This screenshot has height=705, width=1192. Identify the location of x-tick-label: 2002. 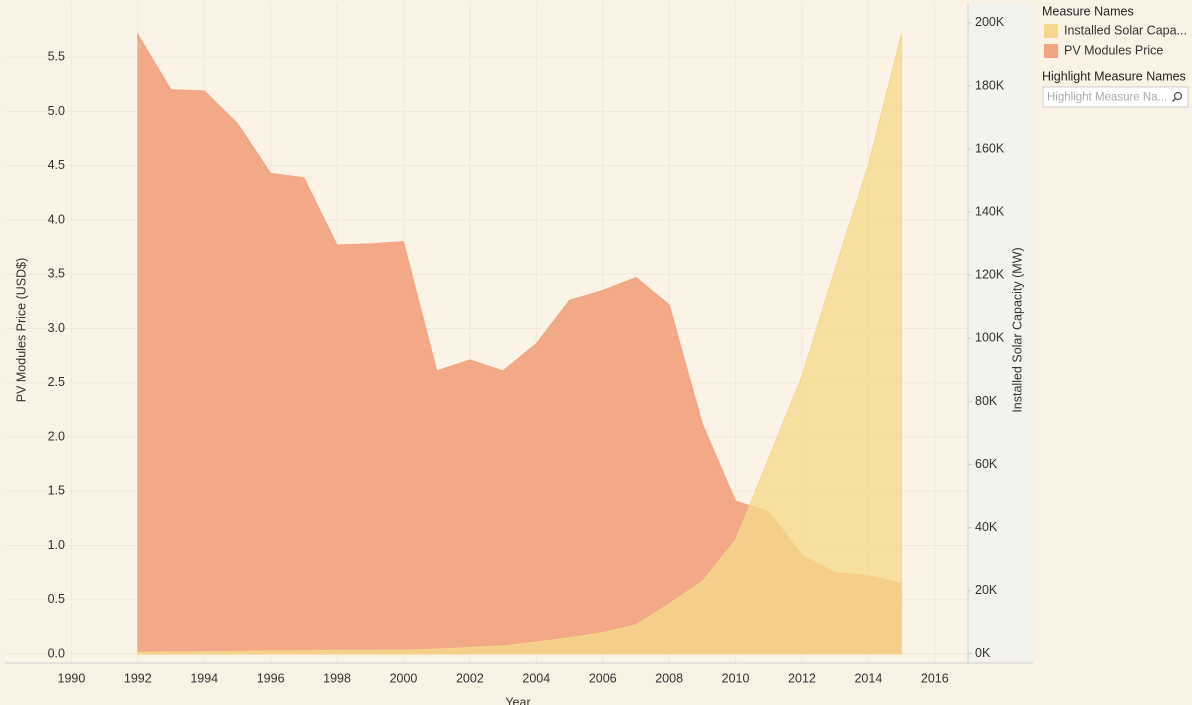
(470, 678).